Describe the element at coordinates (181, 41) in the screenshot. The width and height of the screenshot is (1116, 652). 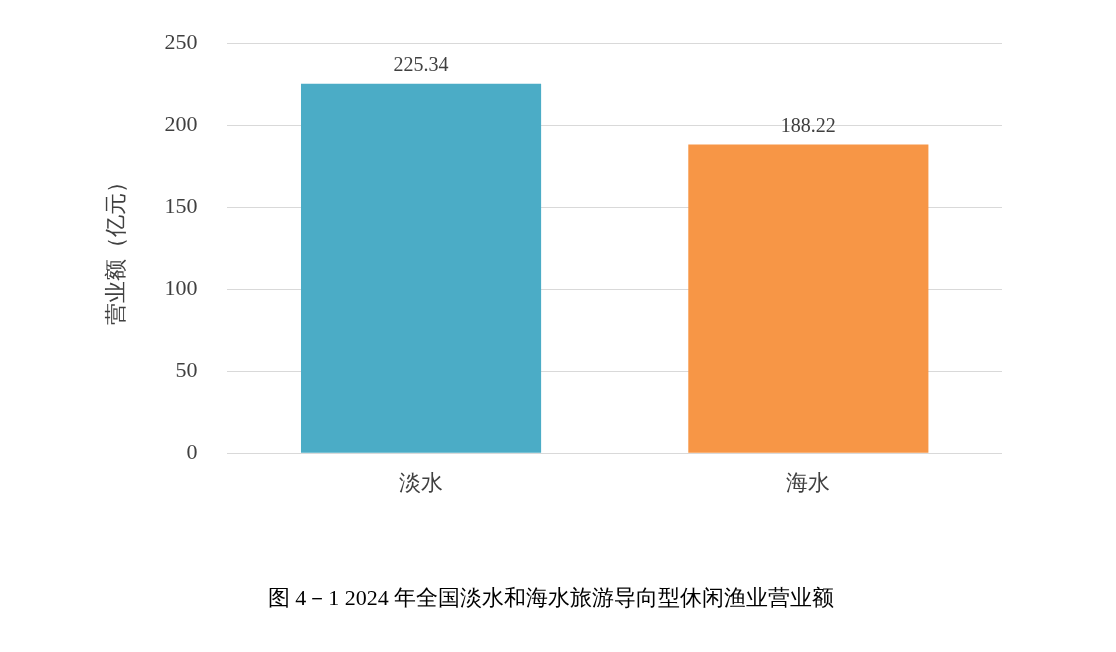
I see `y-tick-label: 250` at that location.